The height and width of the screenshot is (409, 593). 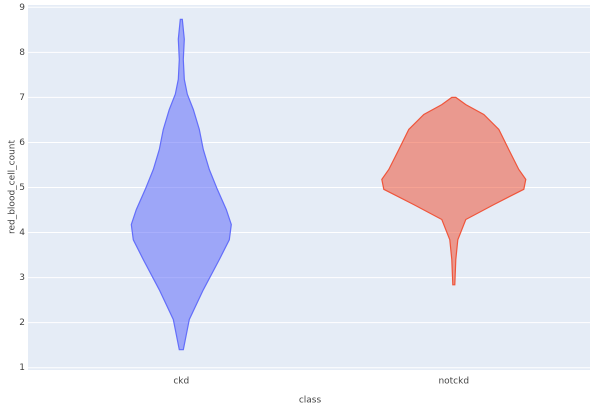 What do you see at coordinates (22, 143) in the screenshot?
I see `y-tick-label: 6` at bounding box center [22, 143].